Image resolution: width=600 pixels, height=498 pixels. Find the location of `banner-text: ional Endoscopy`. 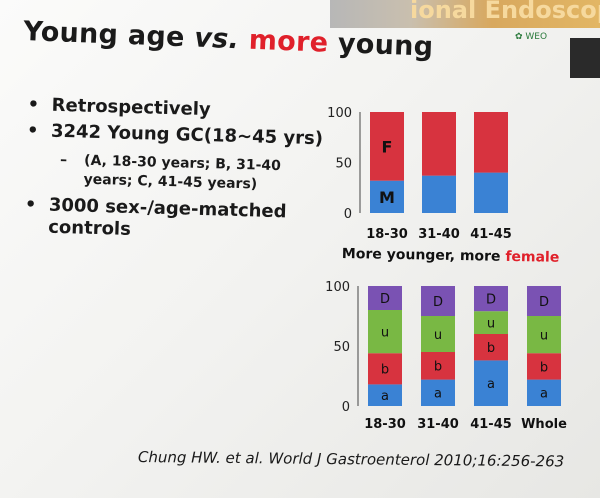

banner-text: ional Endoscopy is located at coordinates (505, 12).